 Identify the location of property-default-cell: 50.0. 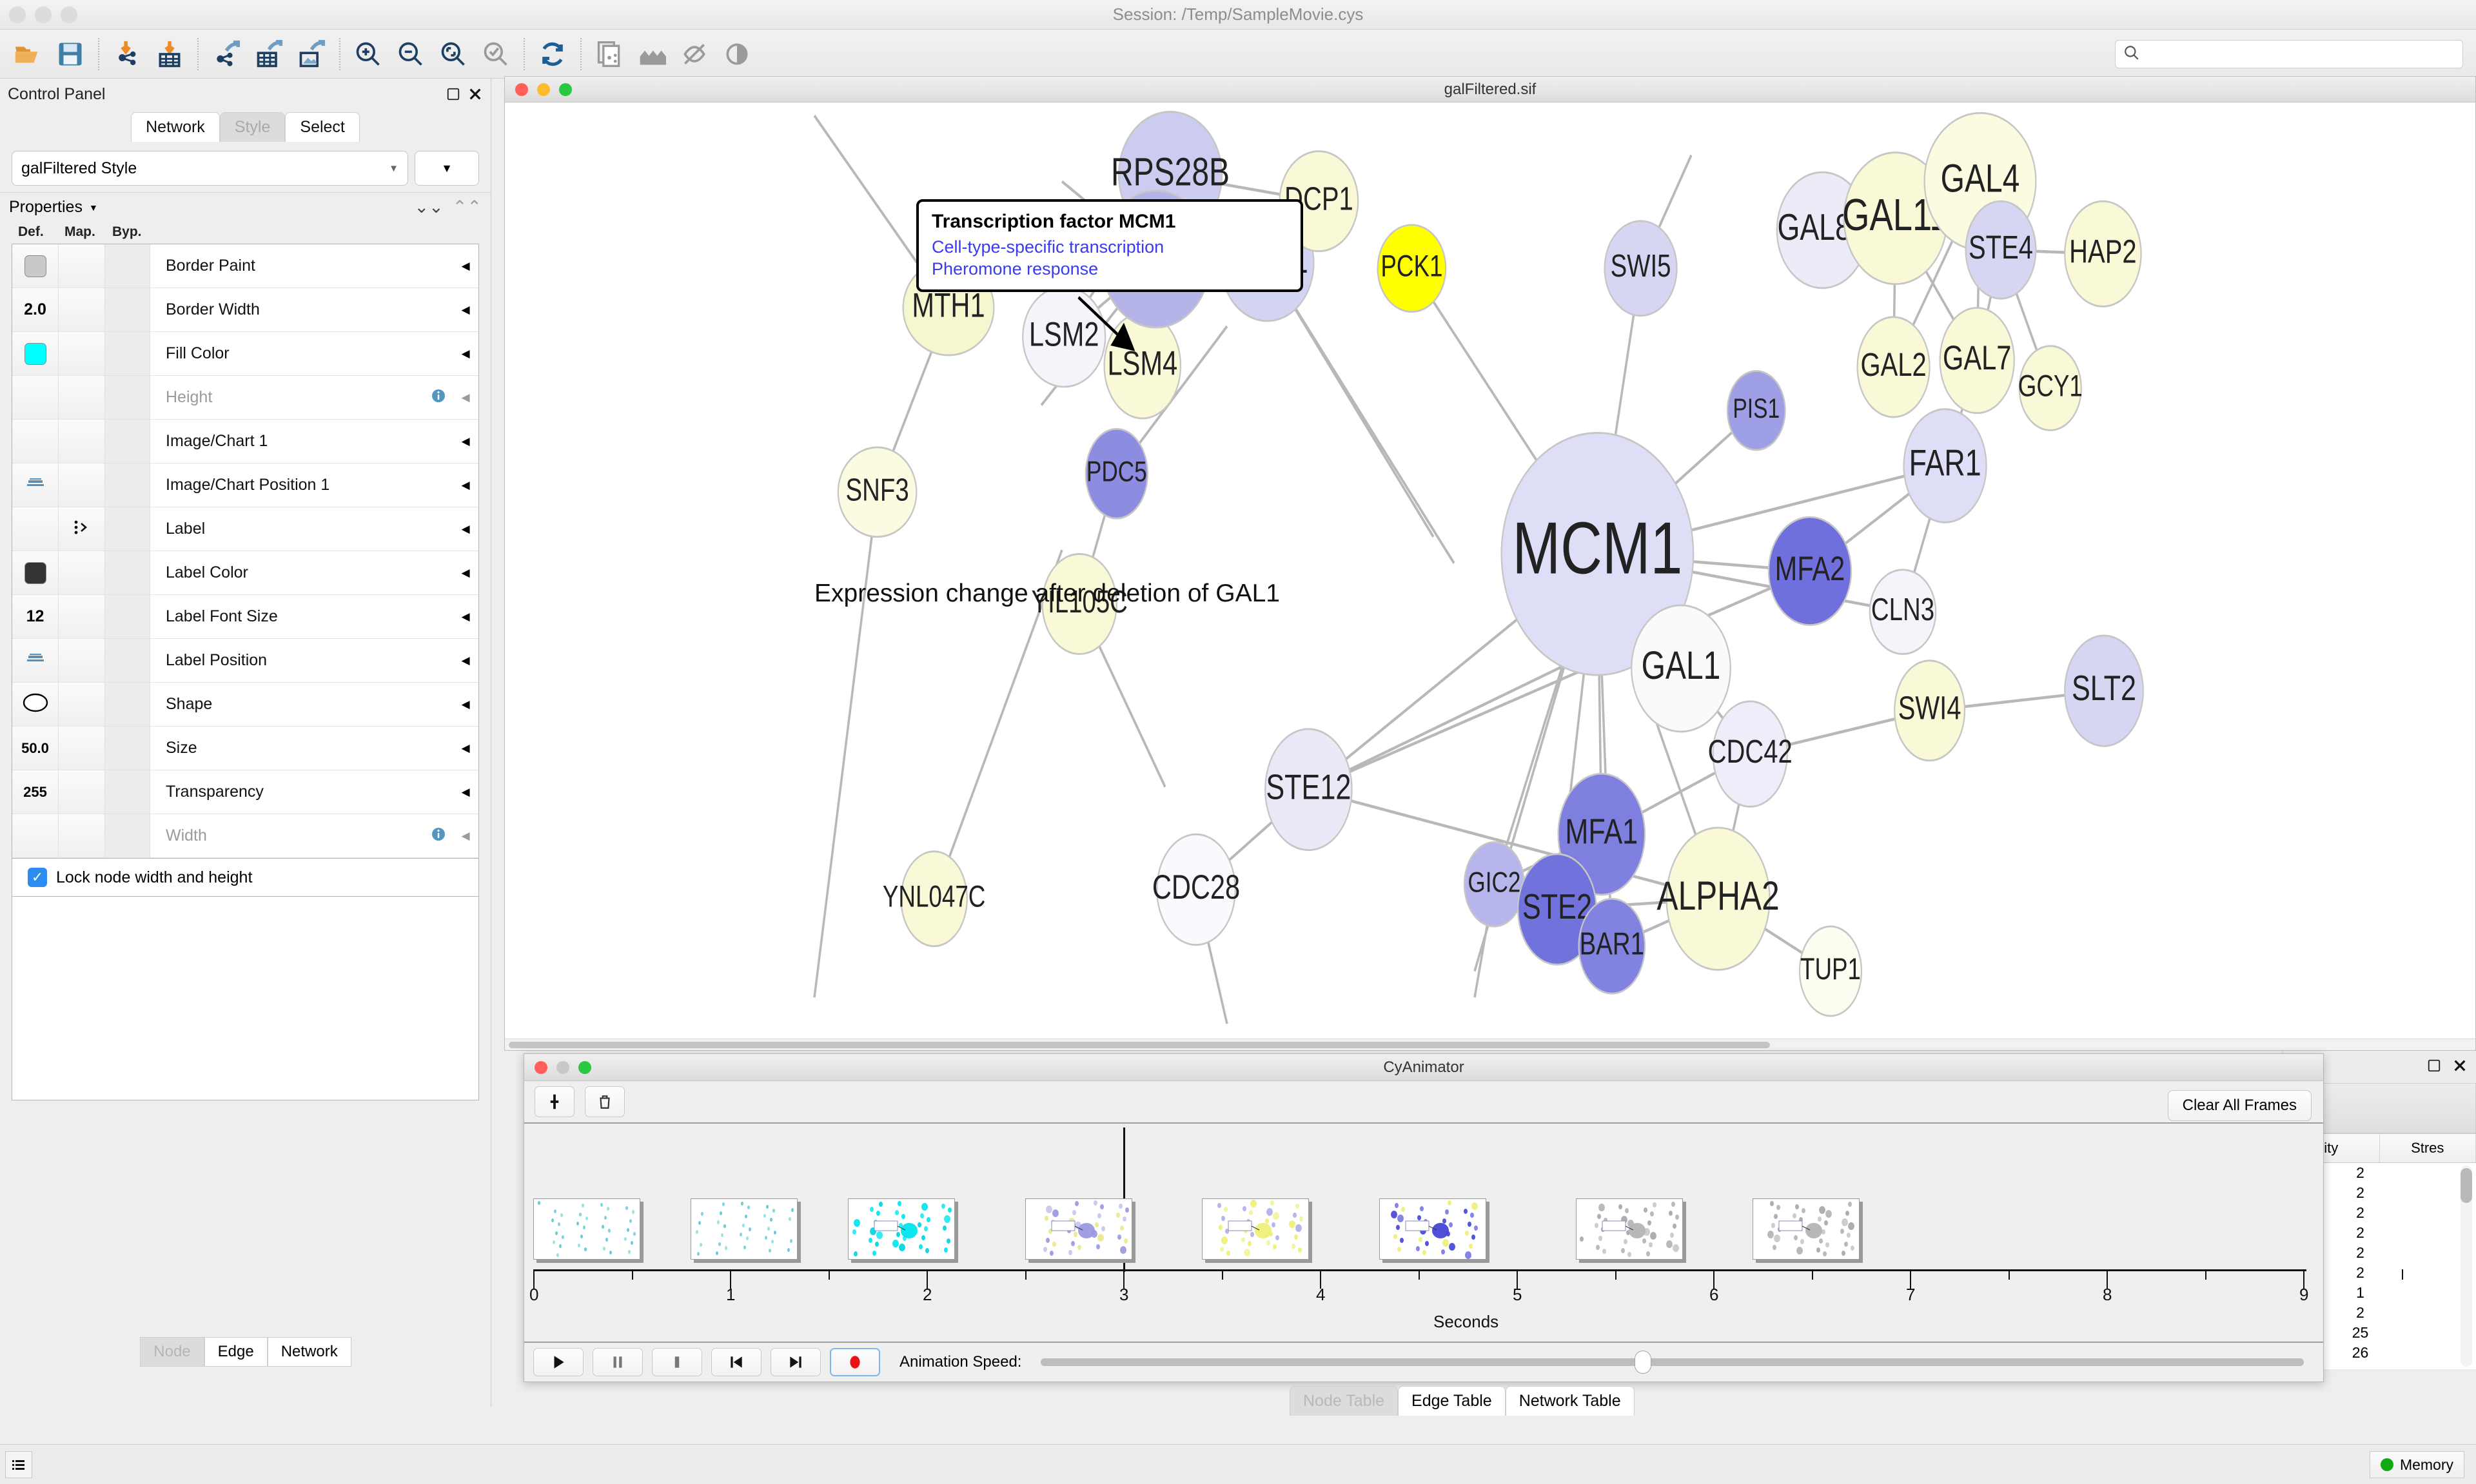
(35, 748).